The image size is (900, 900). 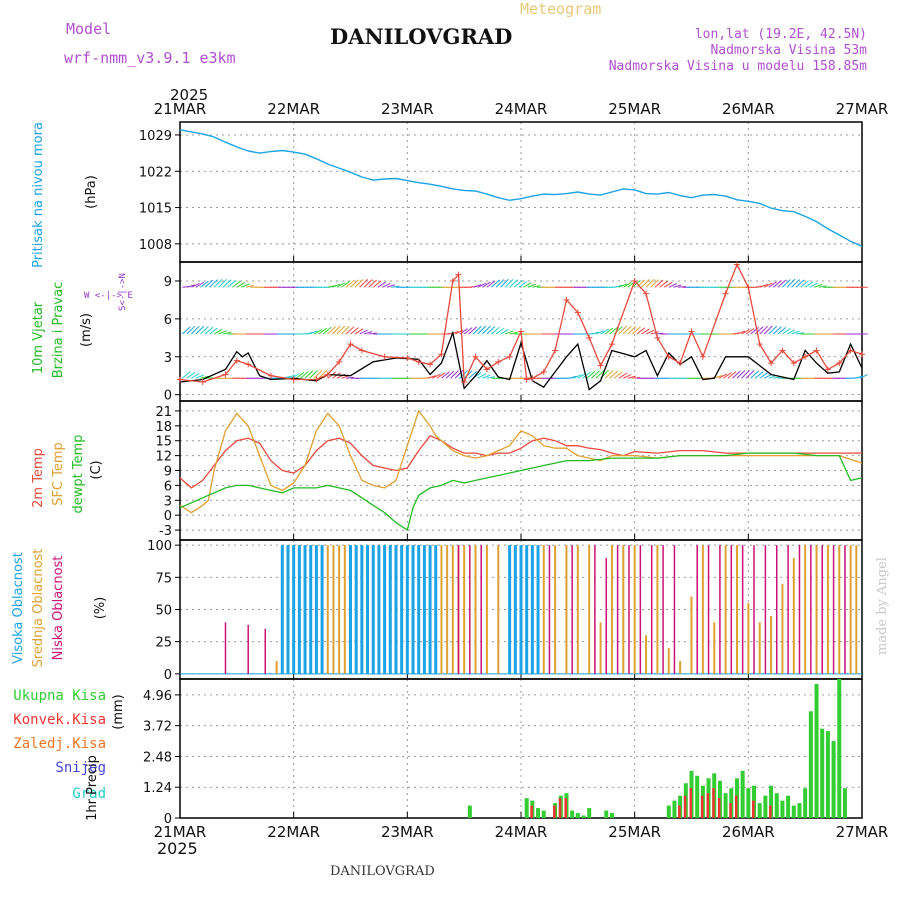 I want to click on y-tick-label: 1015, so click(x=155, y=209).